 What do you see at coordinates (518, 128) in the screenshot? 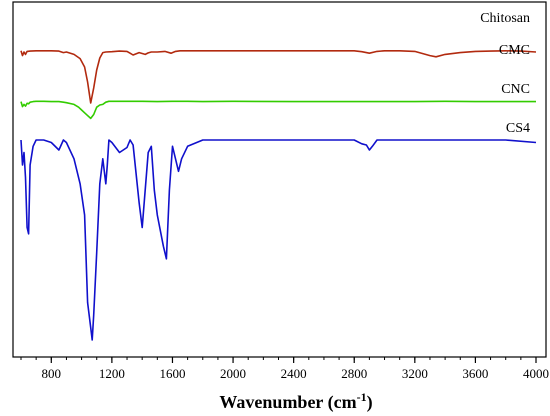
I see `series-label-cs4: CS4` at bounding box center [518, 128].